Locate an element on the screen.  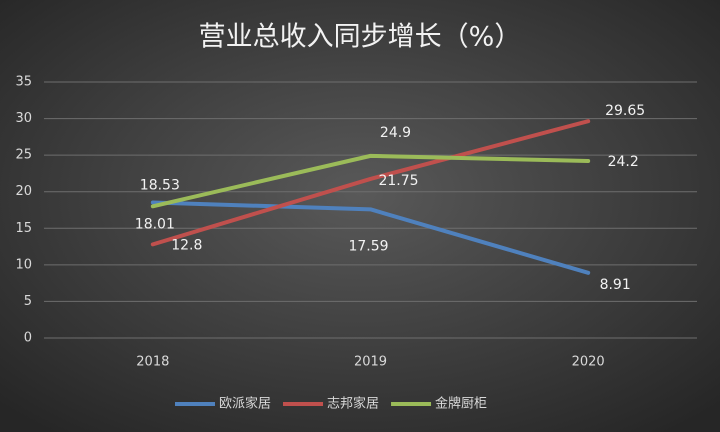
y-tick-label: 10 is located at coordinates (23, 264).